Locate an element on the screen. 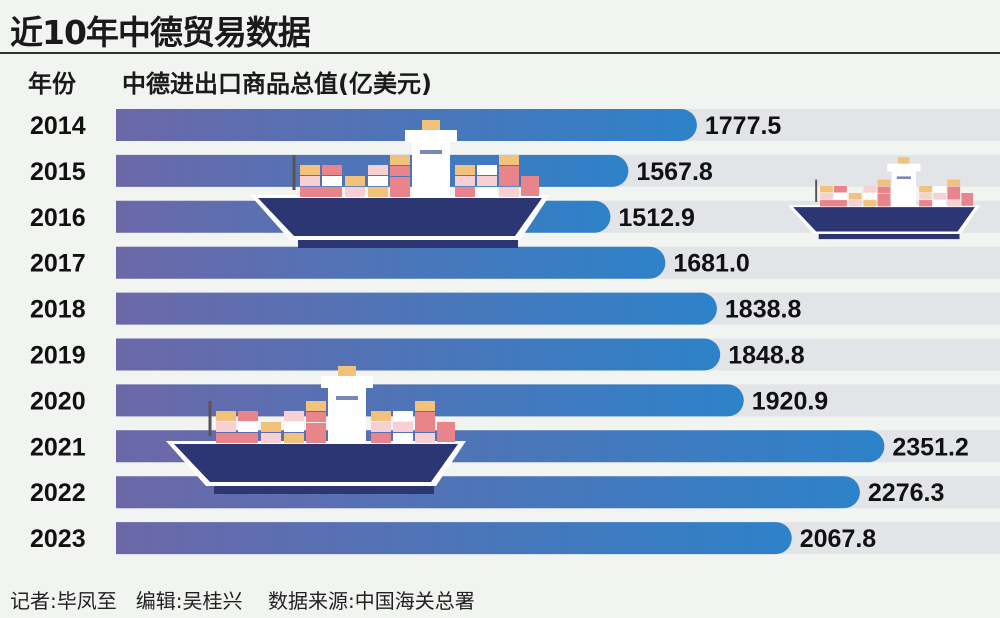  year-label: 2018 is located at coordinates (58, 310).